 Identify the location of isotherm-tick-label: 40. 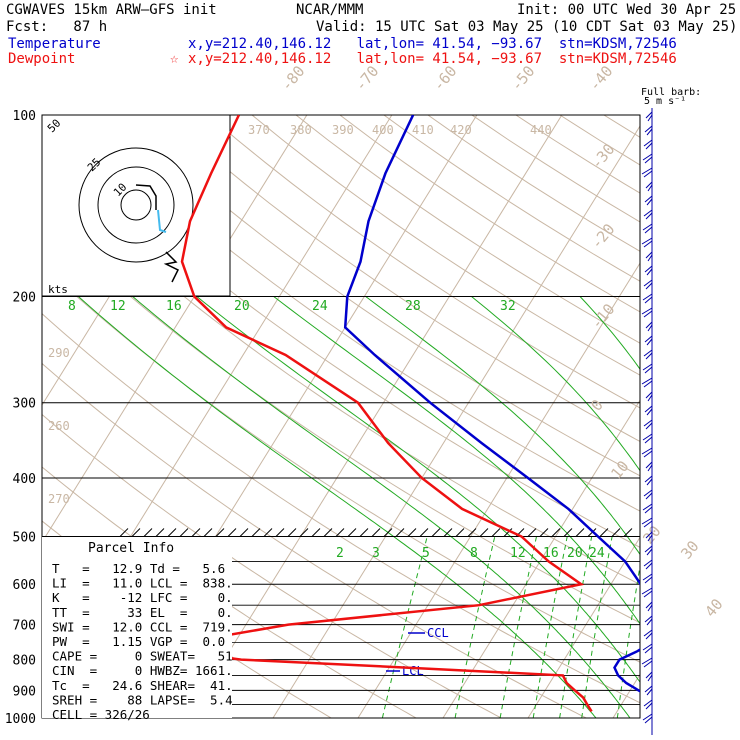
(713, 607).